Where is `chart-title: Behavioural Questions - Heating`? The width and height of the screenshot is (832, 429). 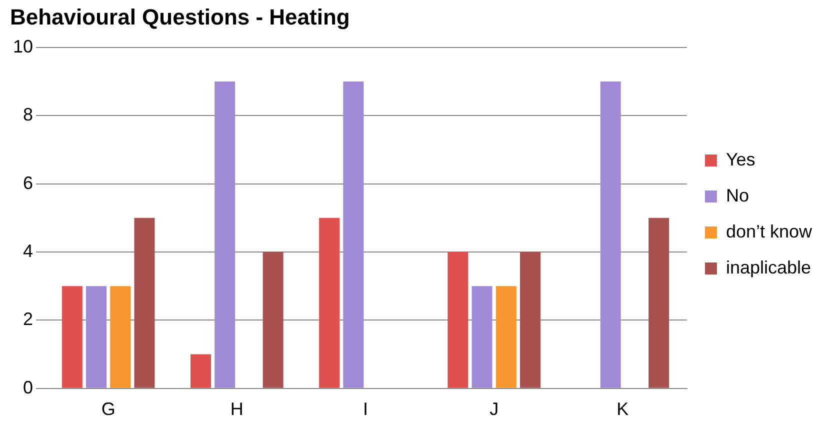
chart-title: Behavioural Questions - Heating is located at coordinates (180, 17).